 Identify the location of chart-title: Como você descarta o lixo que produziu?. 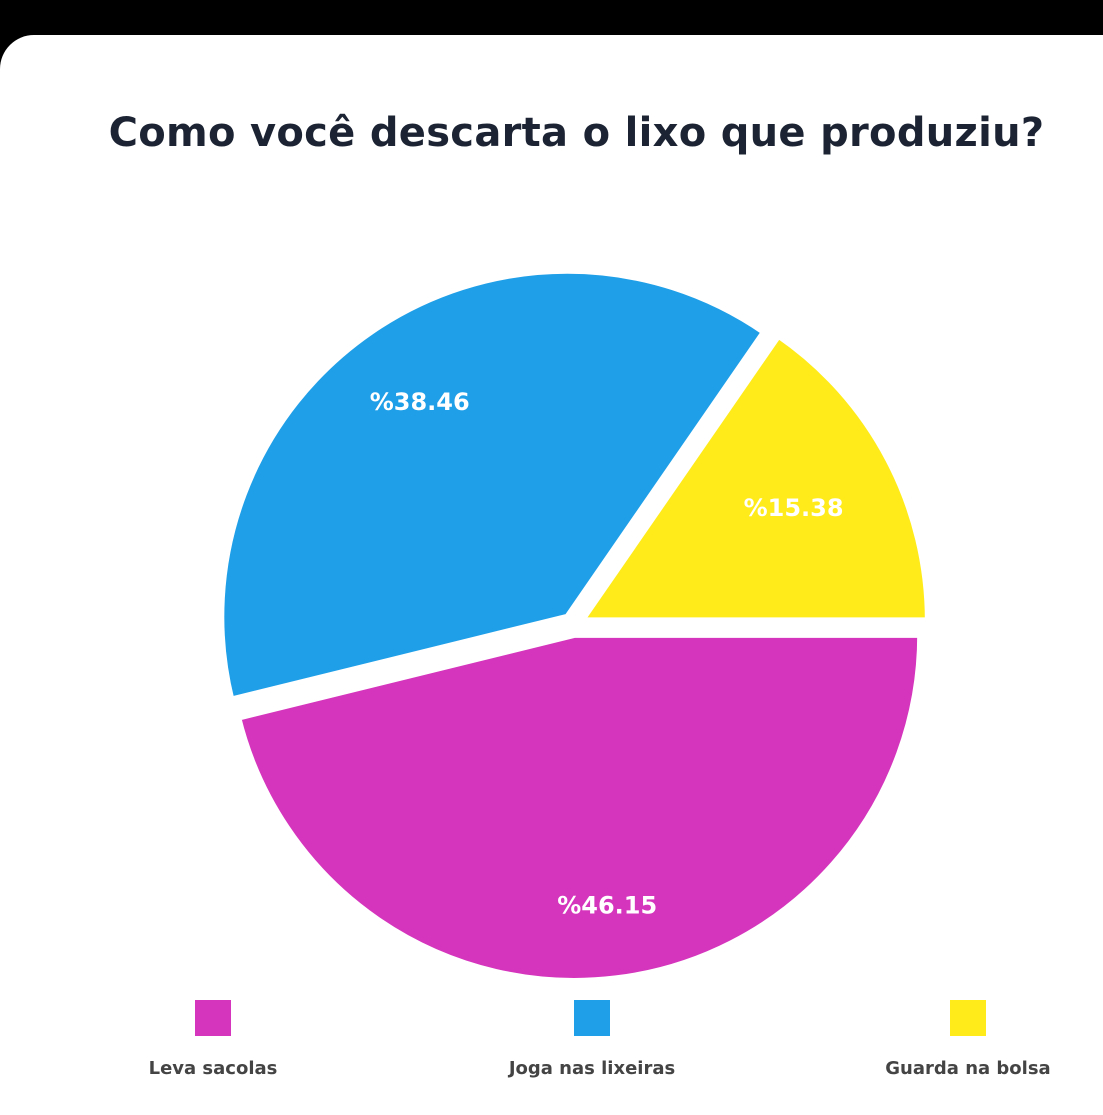
(576, 133).